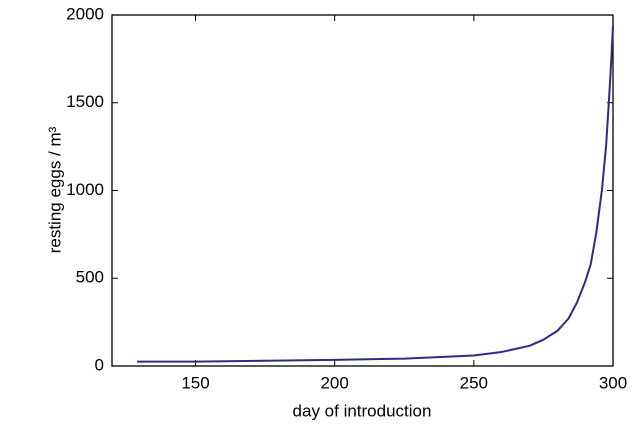 The image size is (634, 433). I want to click on y-axis-label: resting eggs / m³, so click(54, 189).